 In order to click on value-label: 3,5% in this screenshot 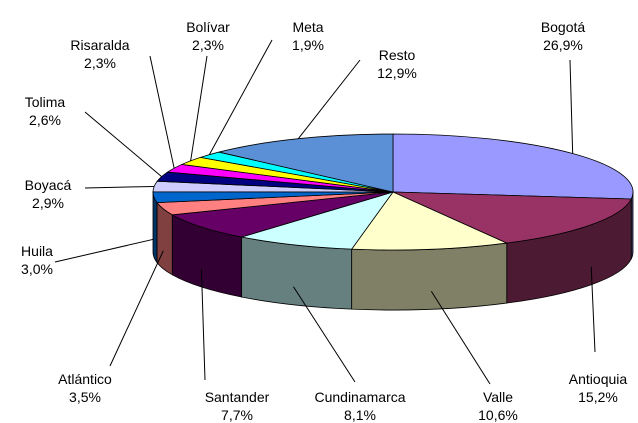, I will do `click(85, 397)`.